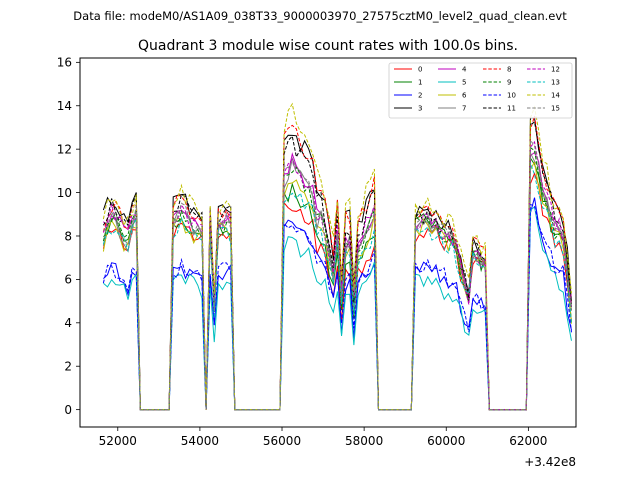 The image size is (640, 480). I want to click on x-tick-label: 60000, so click(446, 441).